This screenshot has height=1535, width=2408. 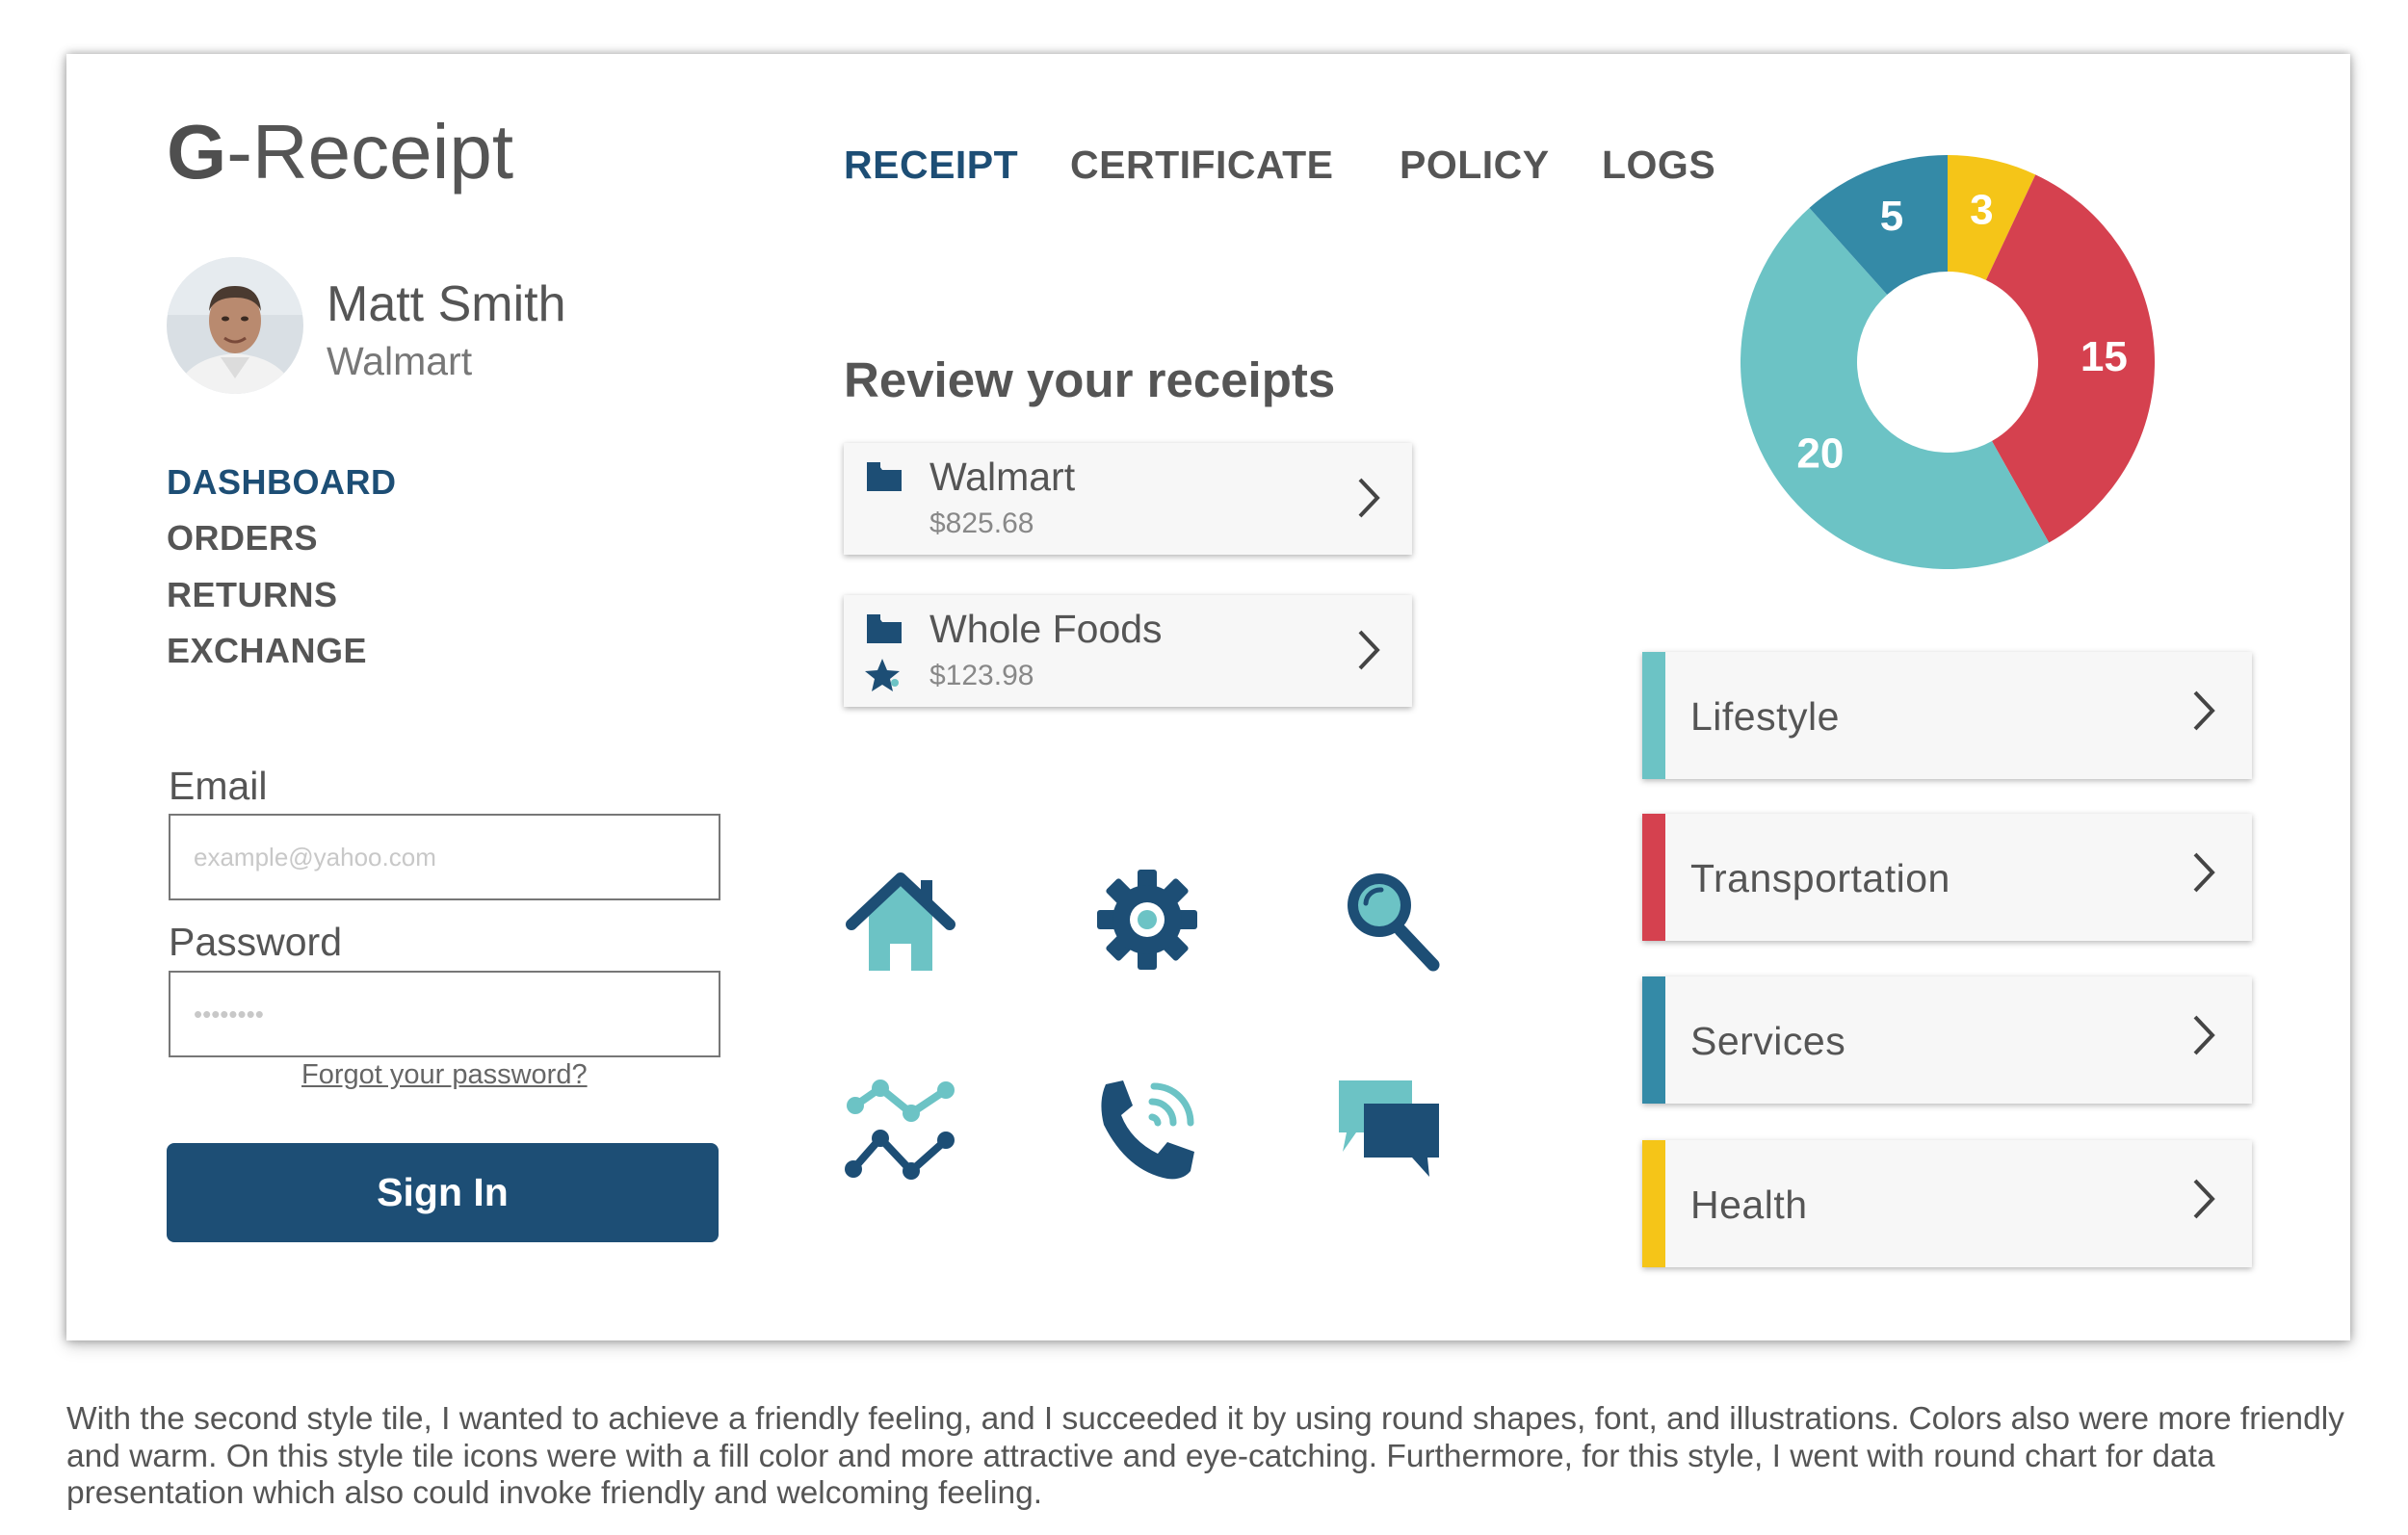 I want to click on phone-icon, so click(x=1148, y=1130).